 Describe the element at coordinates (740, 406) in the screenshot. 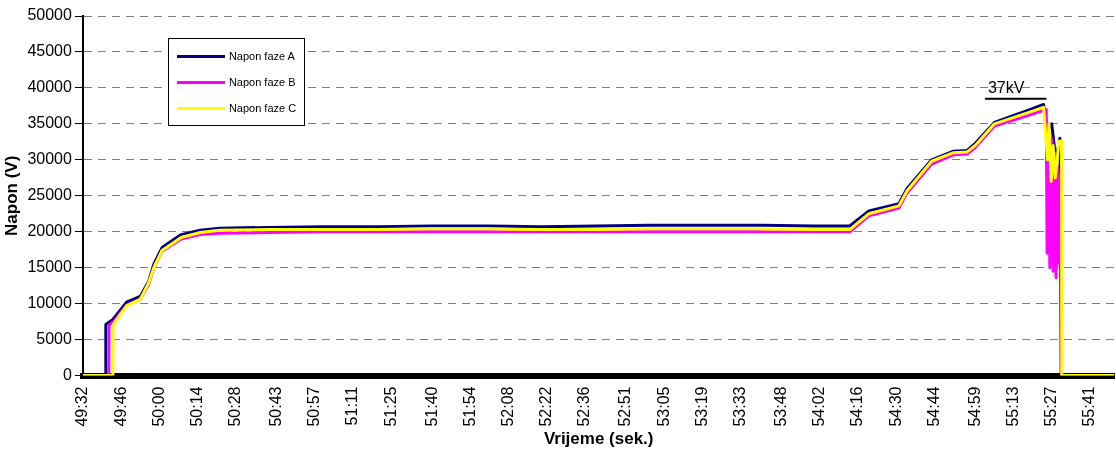

I see `x-tick-label: 53:33` at that location.